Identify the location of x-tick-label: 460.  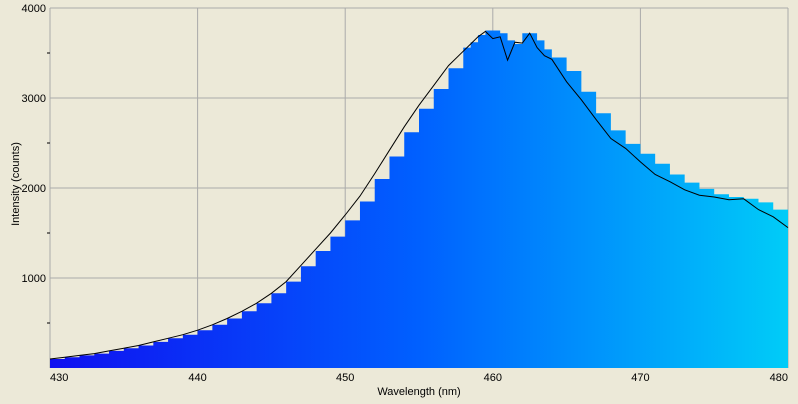
(493, 378).